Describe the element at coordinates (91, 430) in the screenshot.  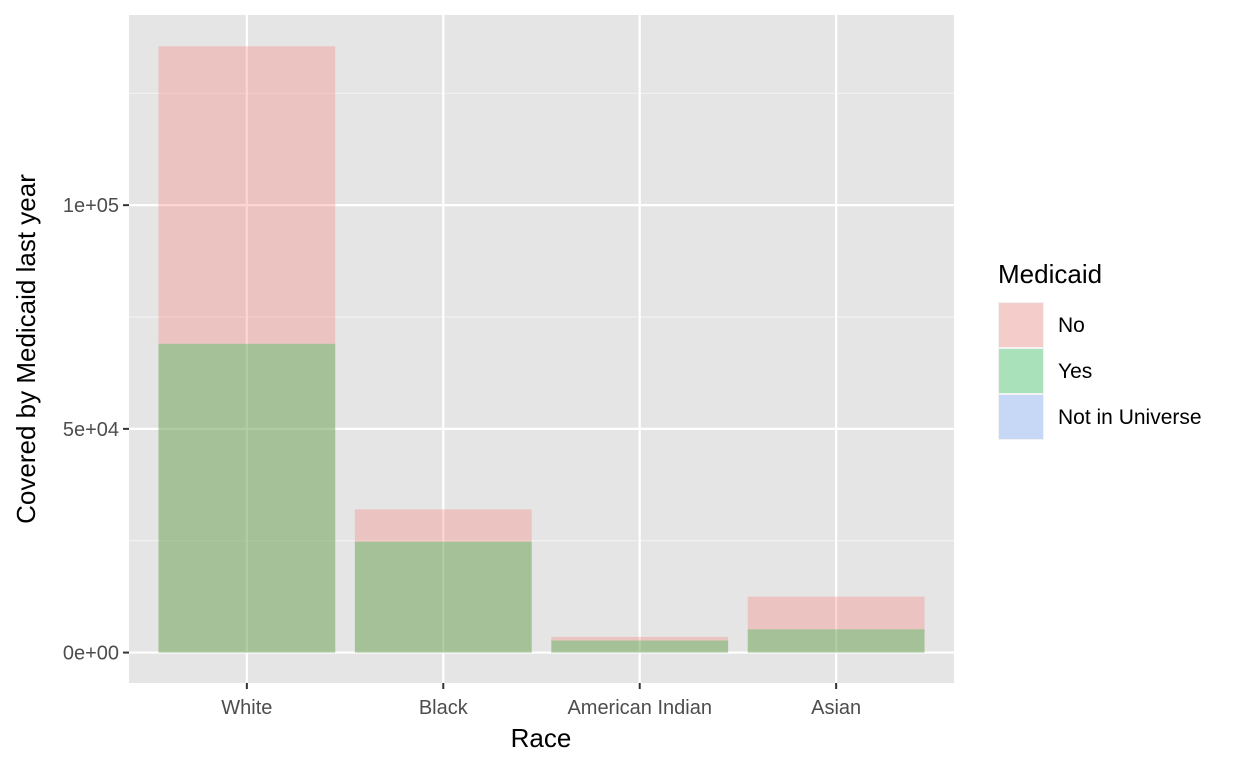
I see `y-tick-label: 5e+04` at that location.